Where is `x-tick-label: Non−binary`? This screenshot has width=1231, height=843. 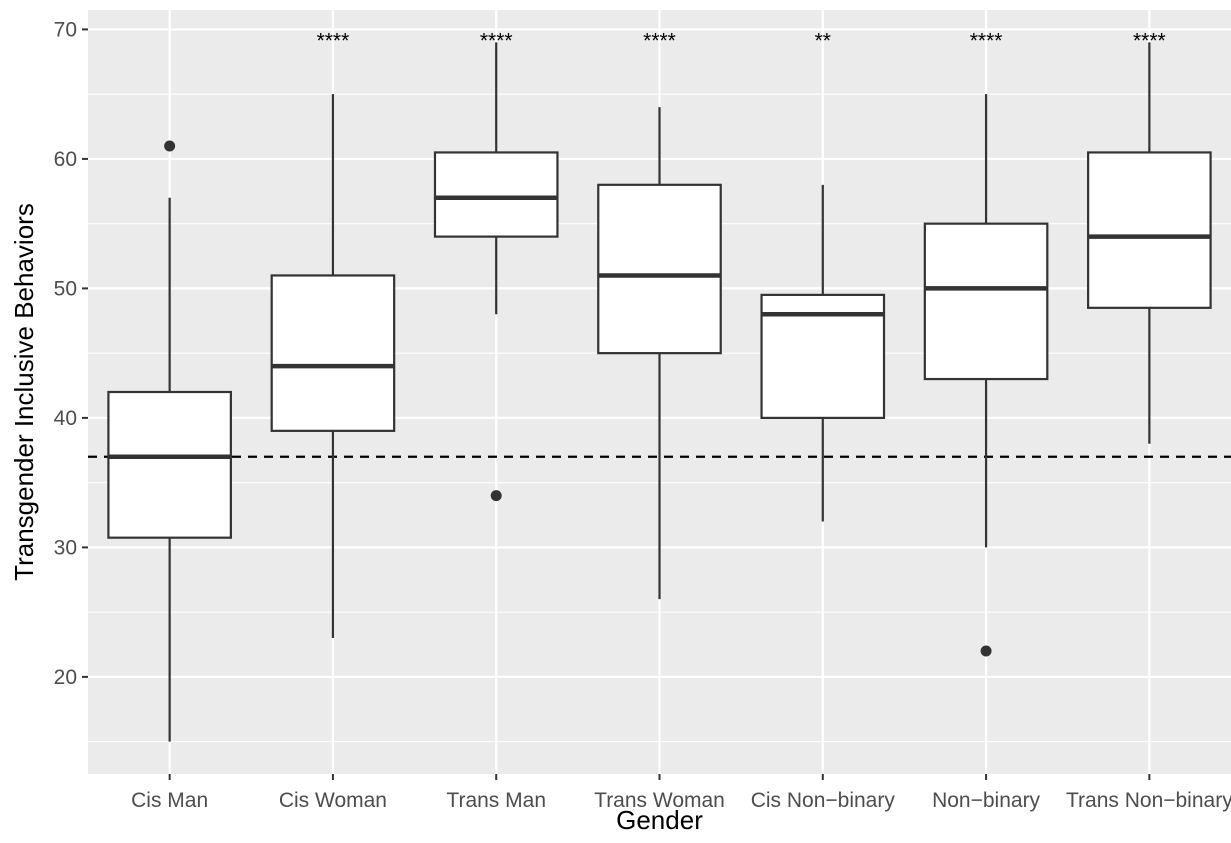 x-tick-label: Non−binary is located at coordinates (986, 800).